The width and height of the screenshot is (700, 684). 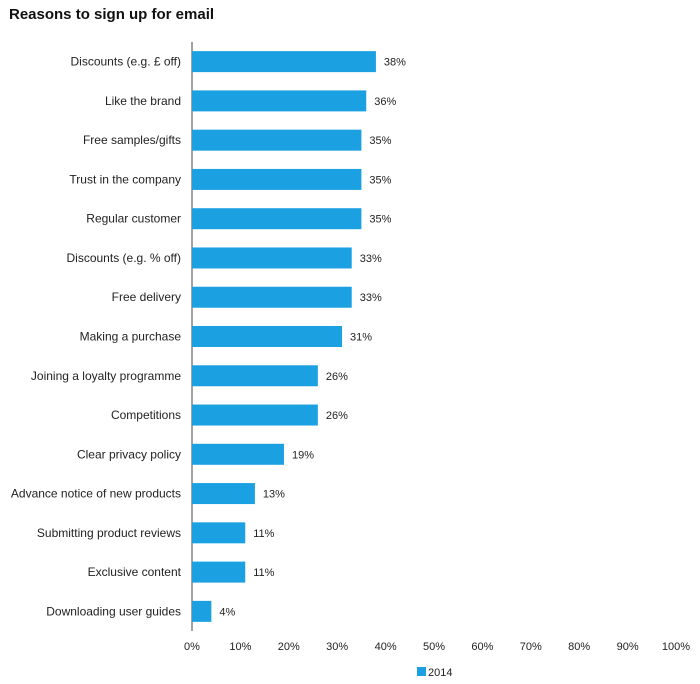 What do you see at coordinates (434, 647) in the screenshot?
I see `x-tick-label: 50%` at bounding box center [434, 647].